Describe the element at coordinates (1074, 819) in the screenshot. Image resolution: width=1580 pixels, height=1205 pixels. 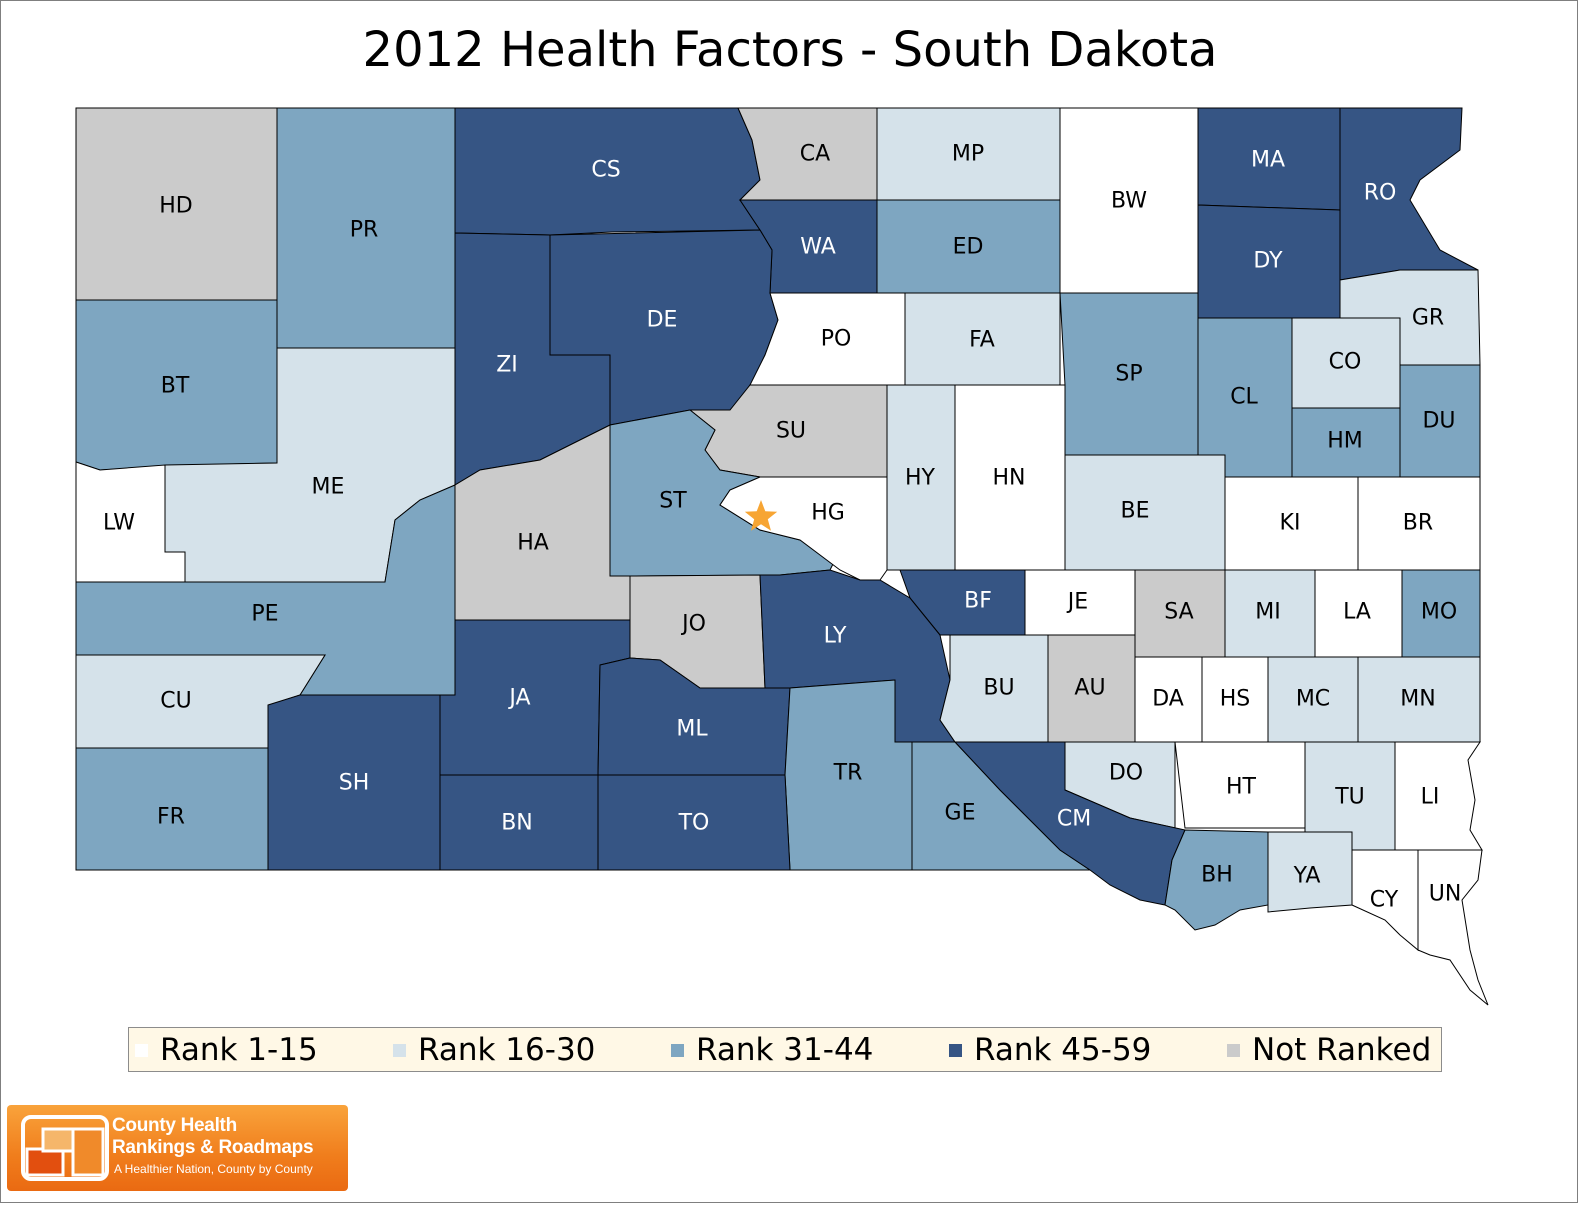
I see `county-label-cm: CM` at that location.